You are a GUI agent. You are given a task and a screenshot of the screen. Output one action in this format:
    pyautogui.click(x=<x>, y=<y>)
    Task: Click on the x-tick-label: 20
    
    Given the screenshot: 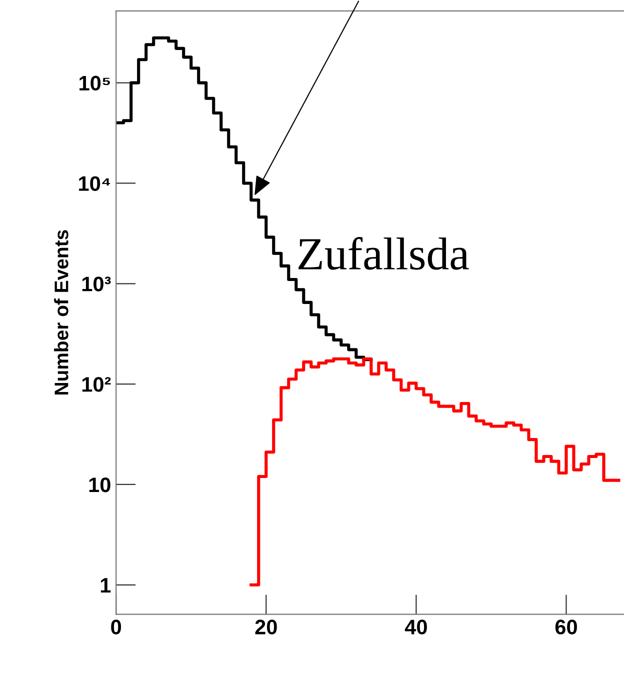 What is the action you would take?
    pyautogui.click(x=266, y=627)
    